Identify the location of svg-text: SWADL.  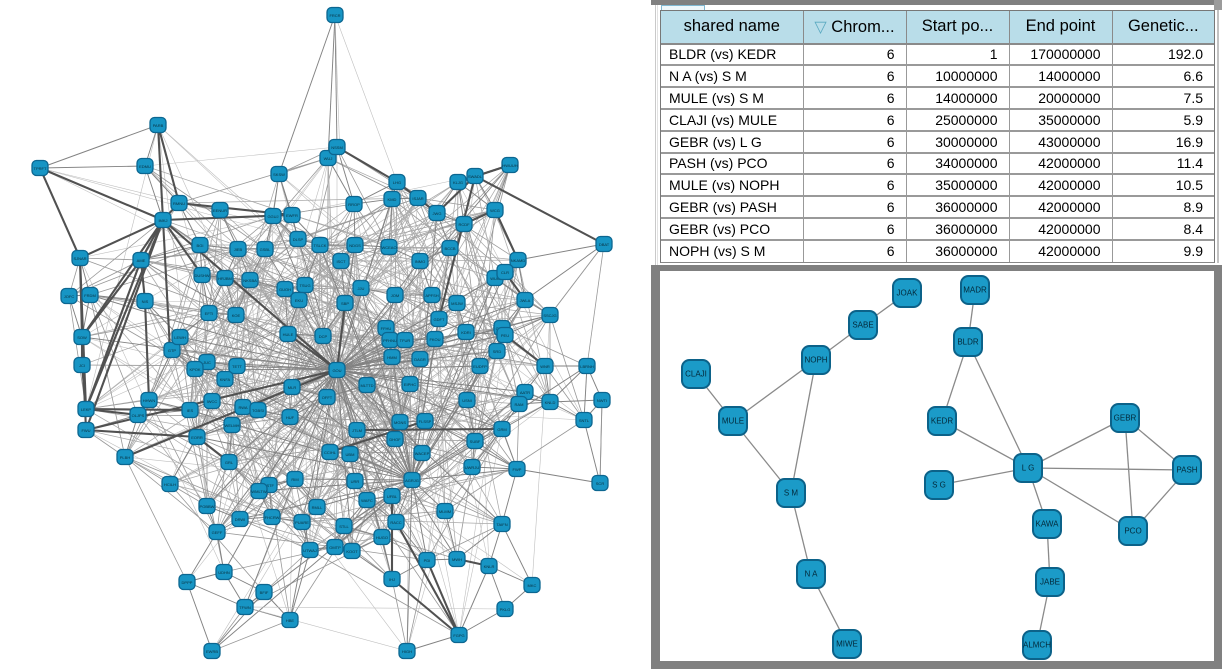
(475, 176).